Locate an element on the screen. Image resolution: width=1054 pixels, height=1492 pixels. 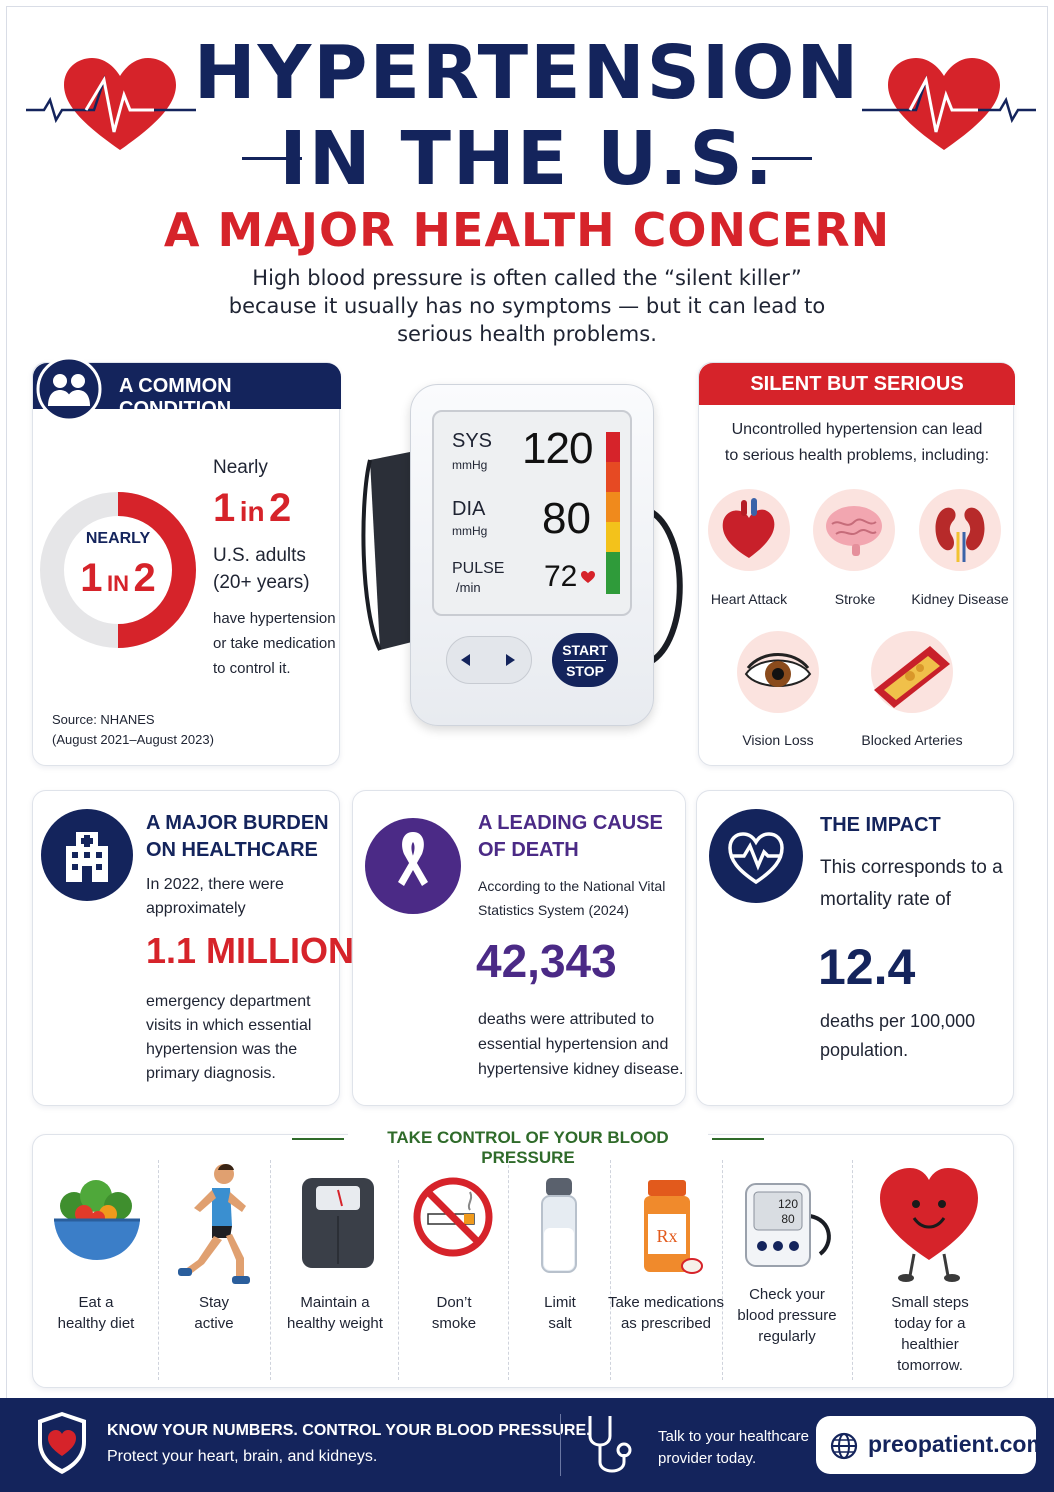
shield-heart-icon is located at coordinates (62, 1443).